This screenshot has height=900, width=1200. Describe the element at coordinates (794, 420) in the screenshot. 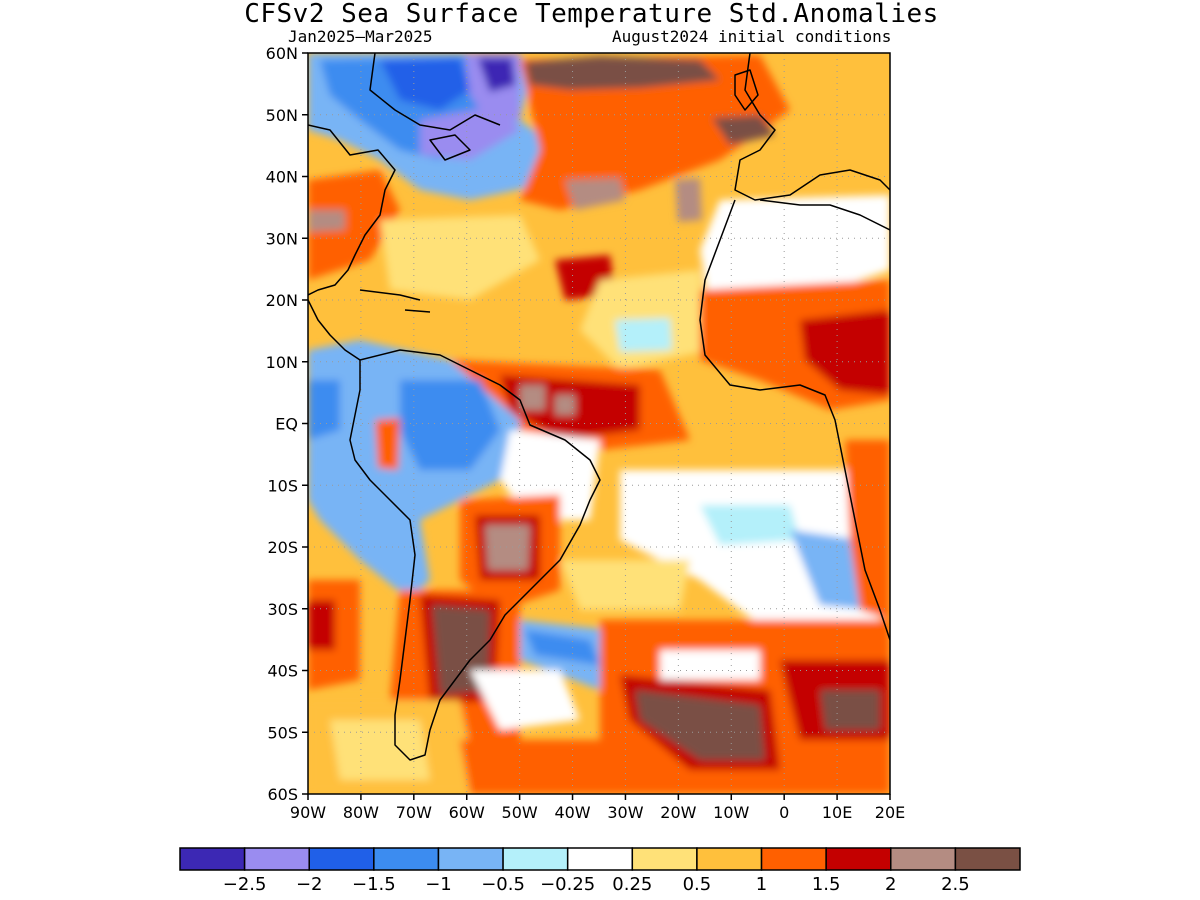

I see `coastline-africa` at that location.